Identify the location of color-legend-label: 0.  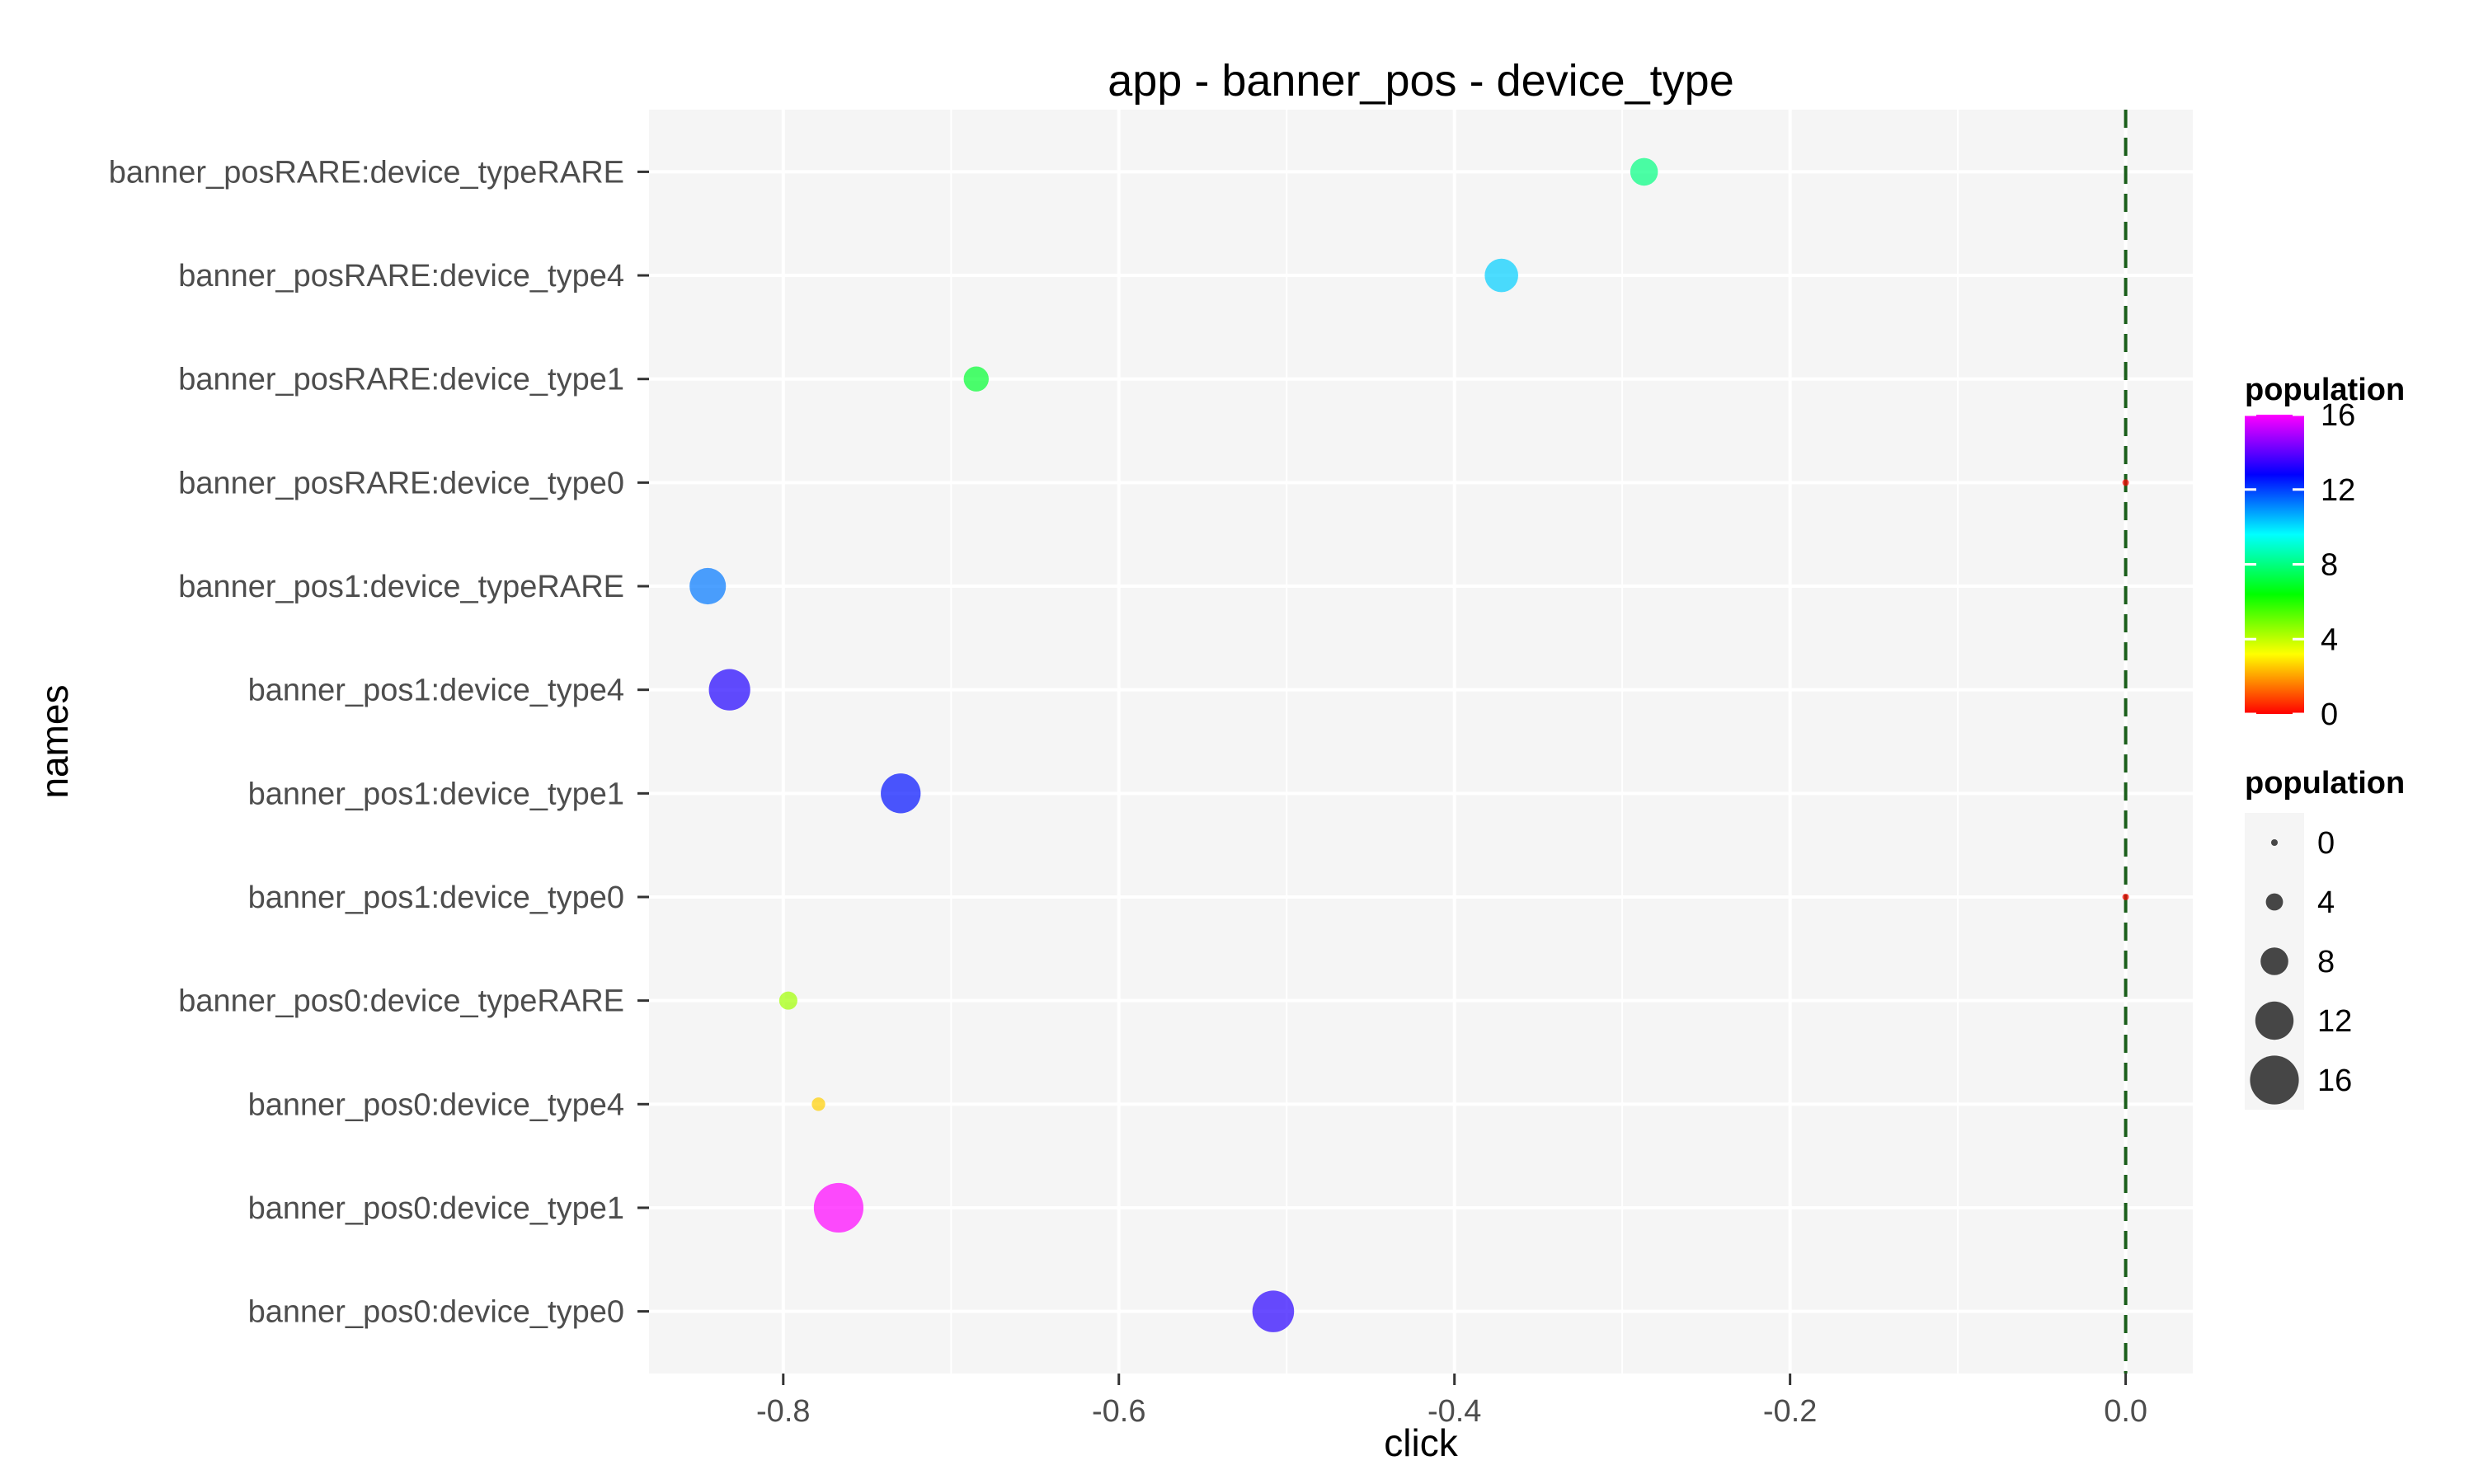
(2329, 714).